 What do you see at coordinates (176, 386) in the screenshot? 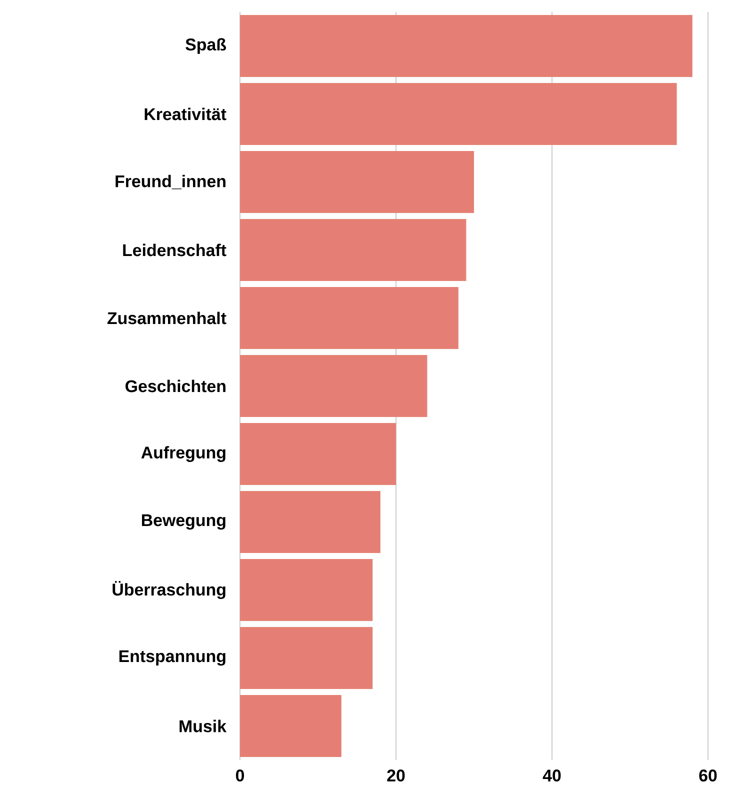
I see `y-tick-label: Geschichten` at bounding box center [176, 386].